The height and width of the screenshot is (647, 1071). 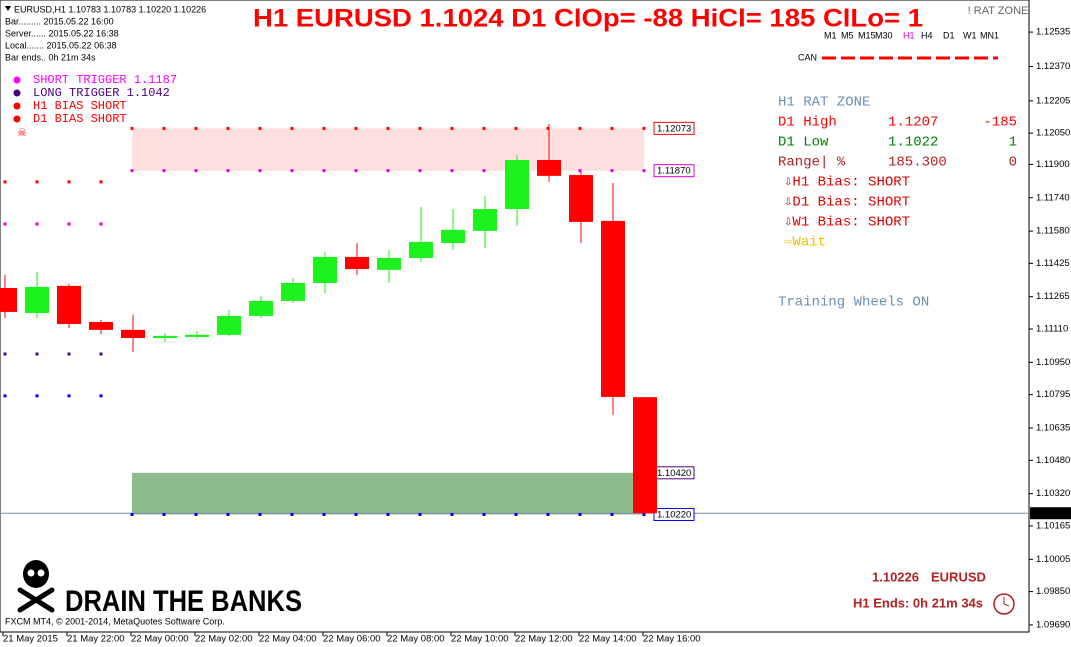 What do you see at coordinates (1053, 394) in the screenshot?
I see `y-tick-label: 1.10795` at bounding box center [1053, 394].